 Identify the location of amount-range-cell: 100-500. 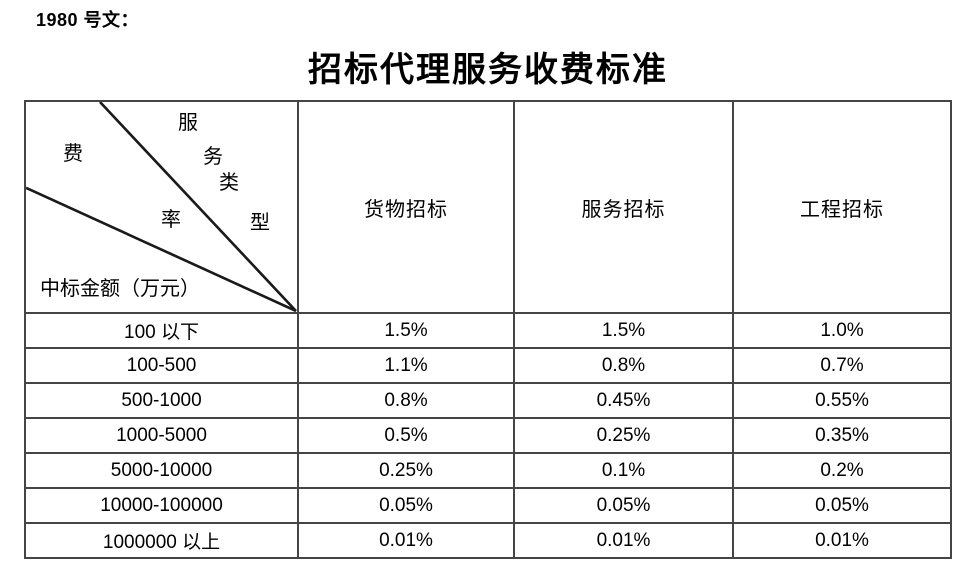
(161, 365).